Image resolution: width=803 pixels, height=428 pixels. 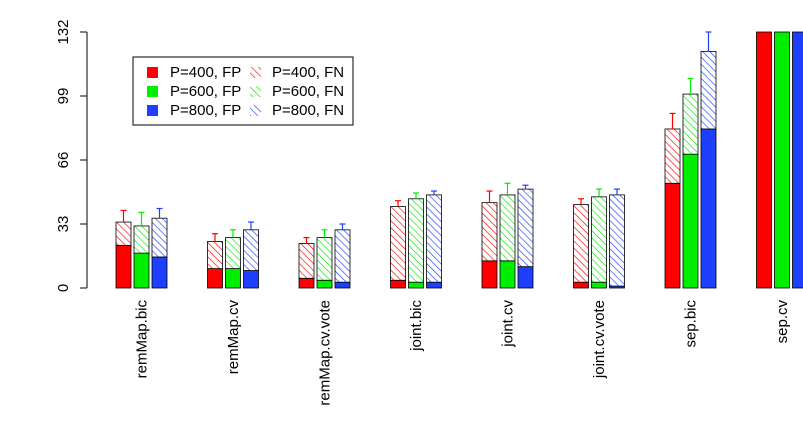 What do you see at coordinates (416, 326) in the screenshot?
I see `x-tick-label: joint.bic` at bounding box center [416, 326].